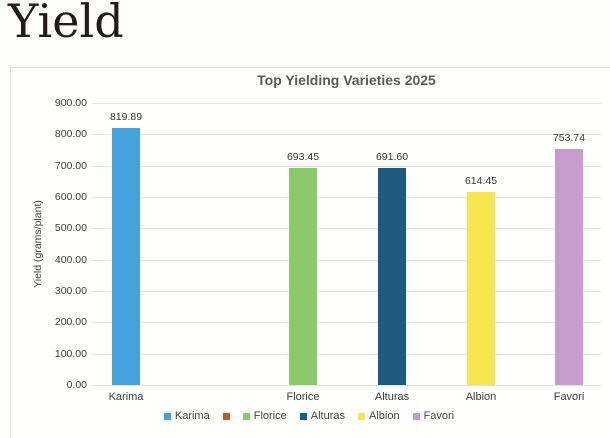  I want to click on y-tick-label: 600.00, so click(70, 197).